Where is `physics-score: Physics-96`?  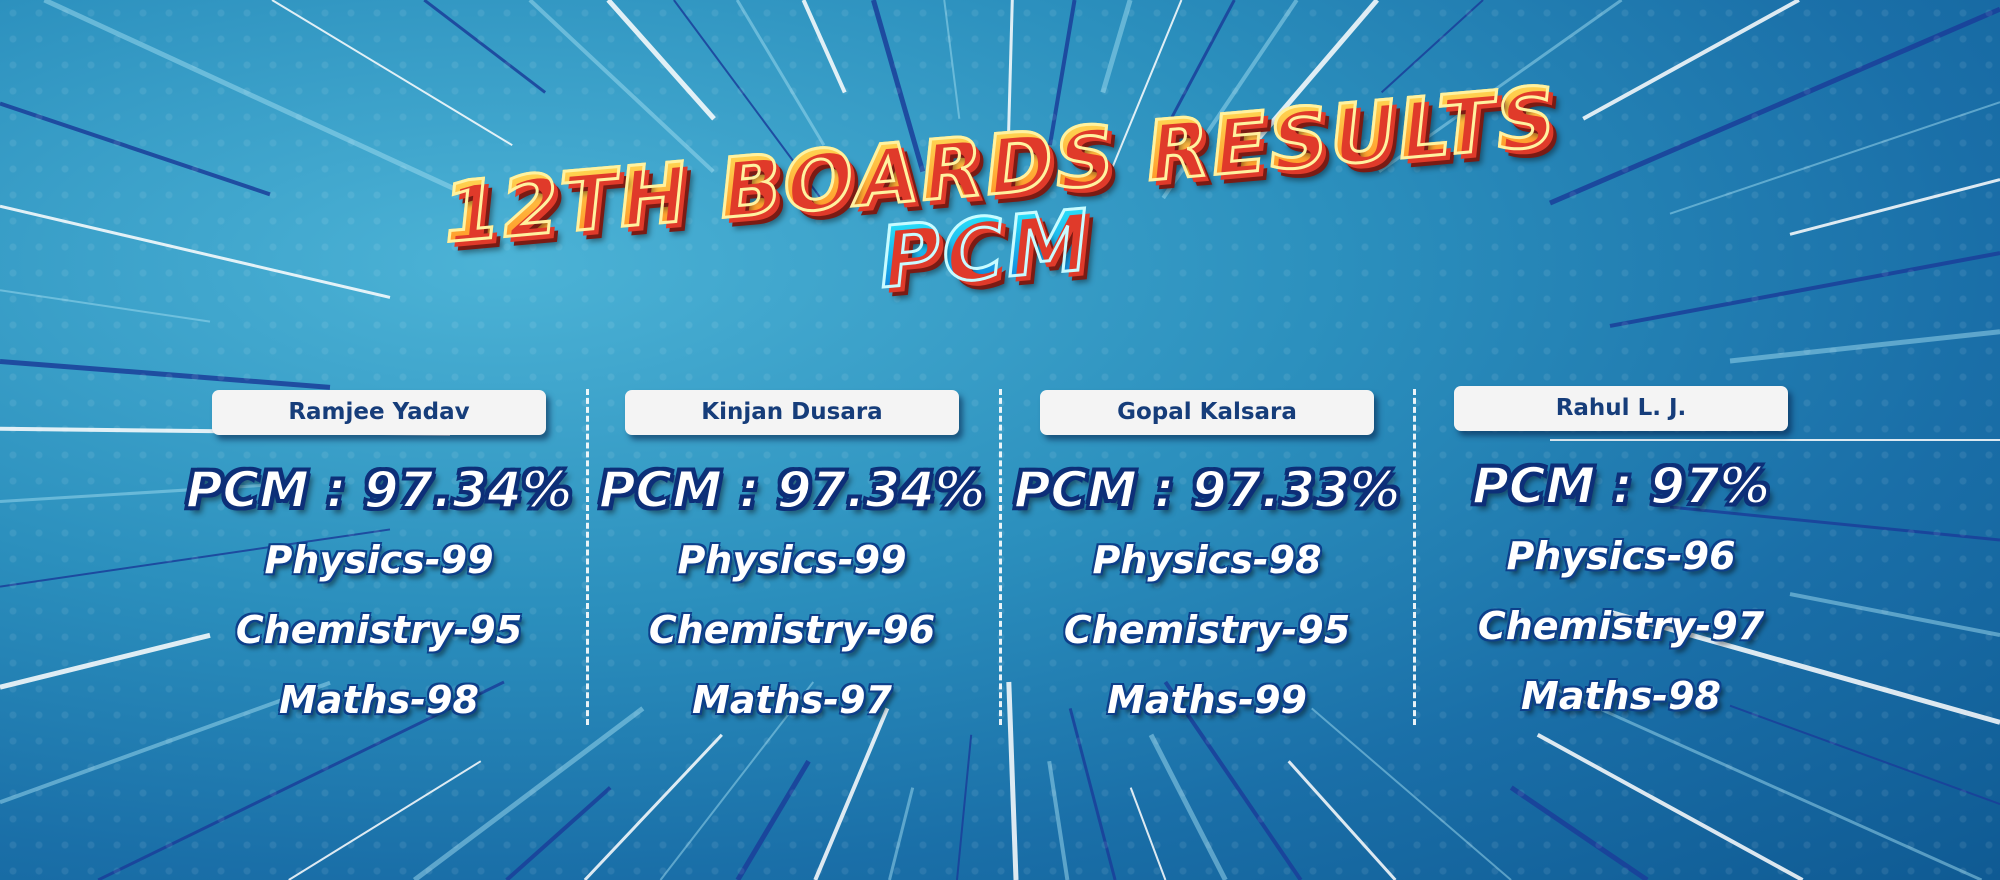
physics-score: Physics-96 is located at coordinates (1621, 556).